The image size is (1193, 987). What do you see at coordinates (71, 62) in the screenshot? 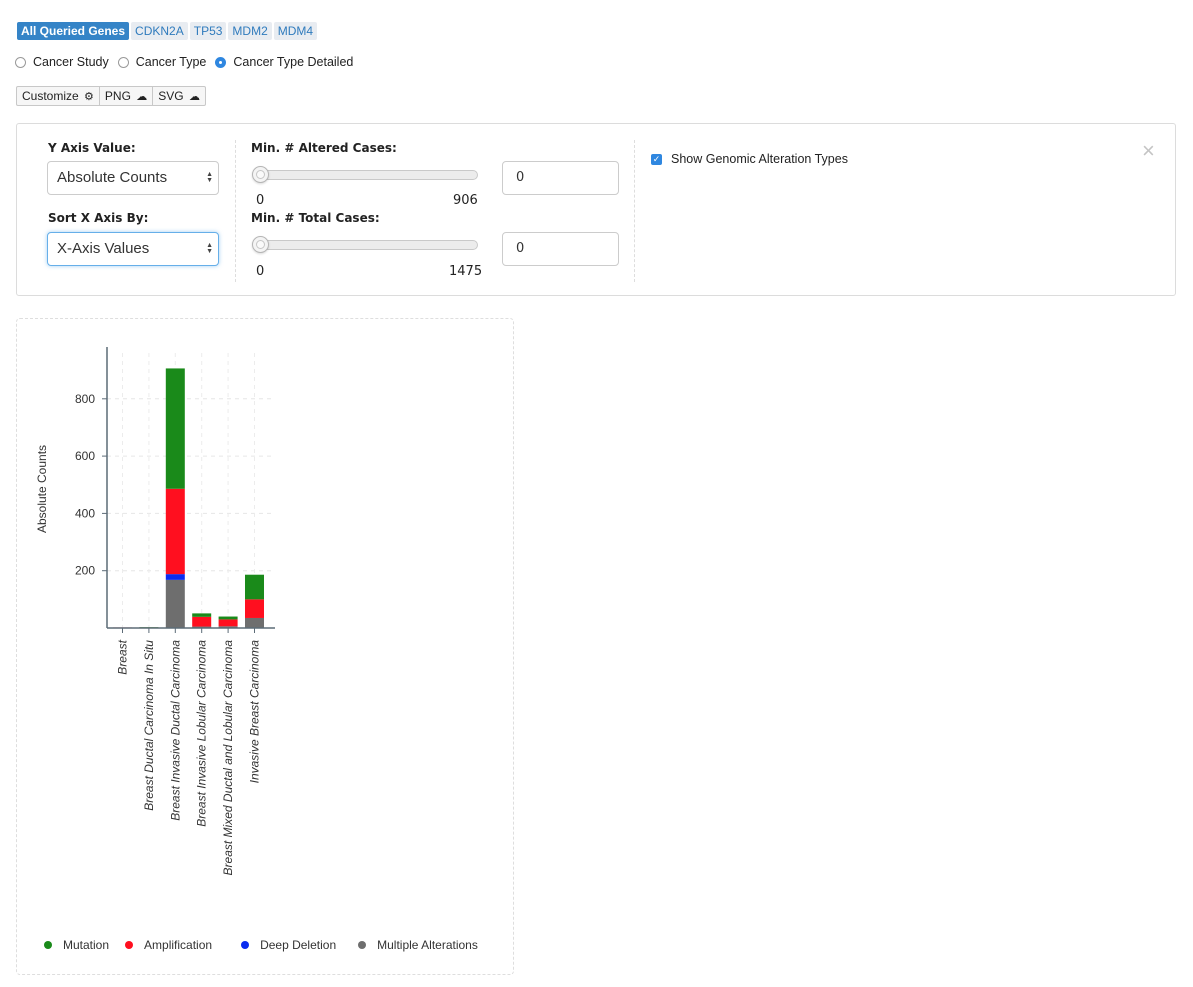
I see `radio-label: Cancer Study` at bounding box center [71, 62].